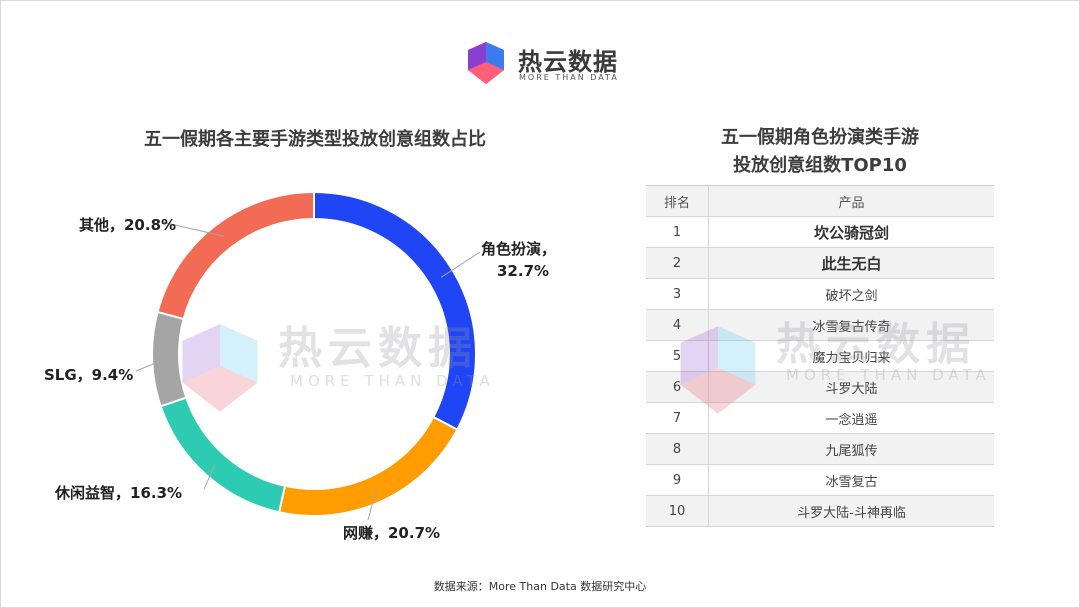  What do you see at coordinates (820, 137) in the screenshot?
I see `table-title-line-1: 五一假期角色扮演类手游` at bounding box center [820, 137].